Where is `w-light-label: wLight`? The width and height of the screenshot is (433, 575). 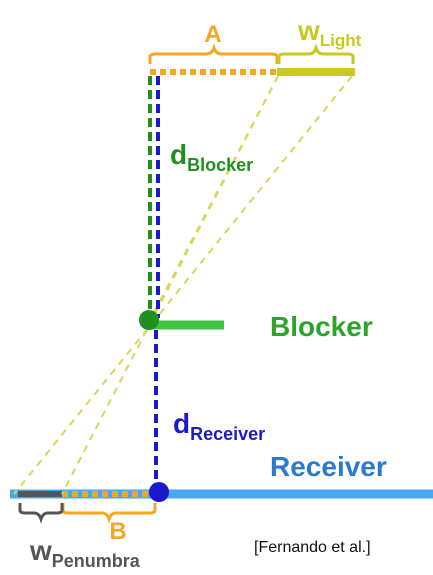
w-light-label: wLight is located at coordinates (329, 32).